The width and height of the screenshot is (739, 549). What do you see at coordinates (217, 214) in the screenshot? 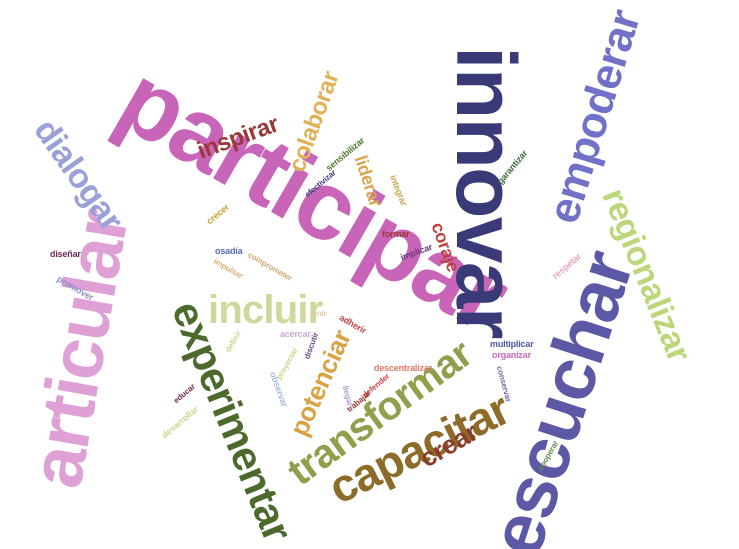
I see `word: crecer` at bounding box center [217, 214].